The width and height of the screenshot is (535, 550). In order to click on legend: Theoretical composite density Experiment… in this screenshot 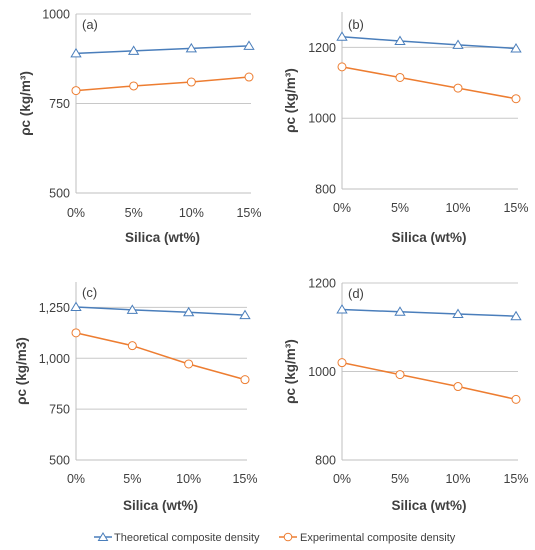, I will do `click(275, 538)`.